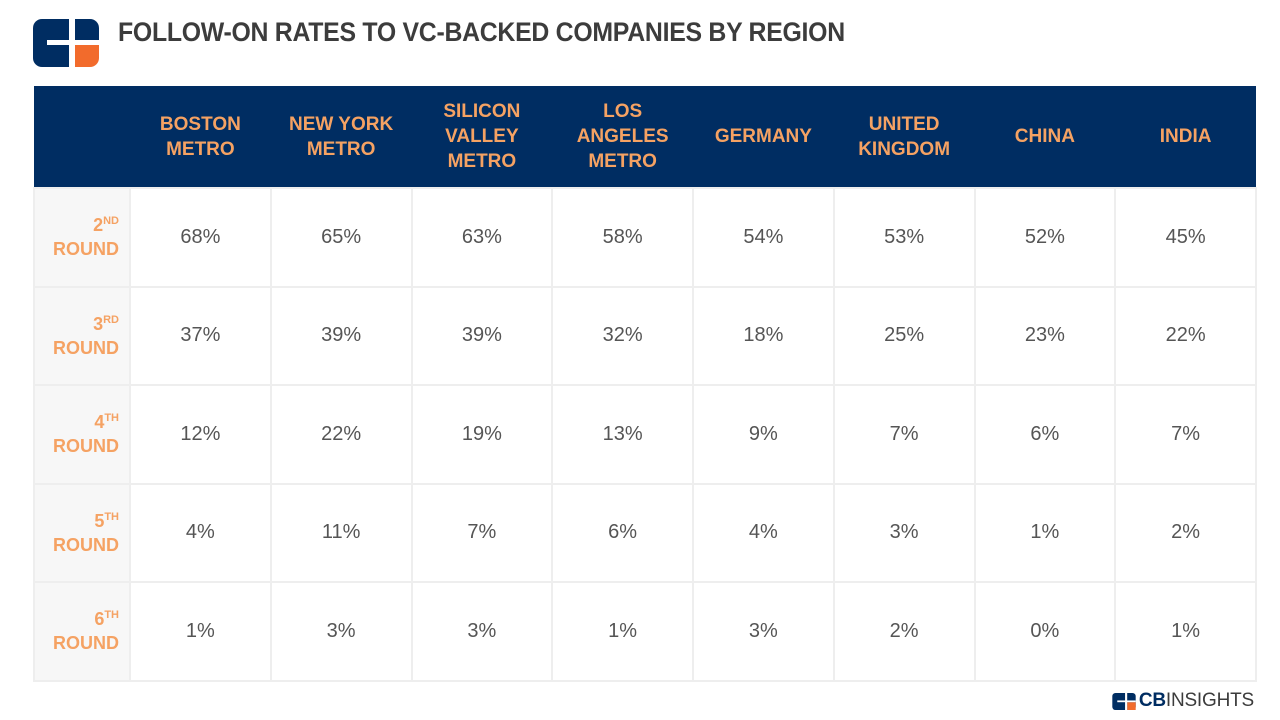 The width and height of the screenshot is (1280, 720). I want to click on row-label: 4TH ROUND, so click(82, 434).